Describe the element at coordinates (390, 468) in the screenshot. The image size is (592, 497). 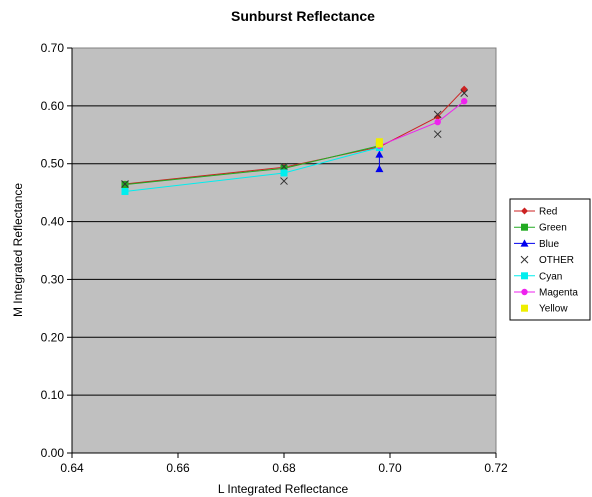
I see `x-tick-label: 0.70` at that location.